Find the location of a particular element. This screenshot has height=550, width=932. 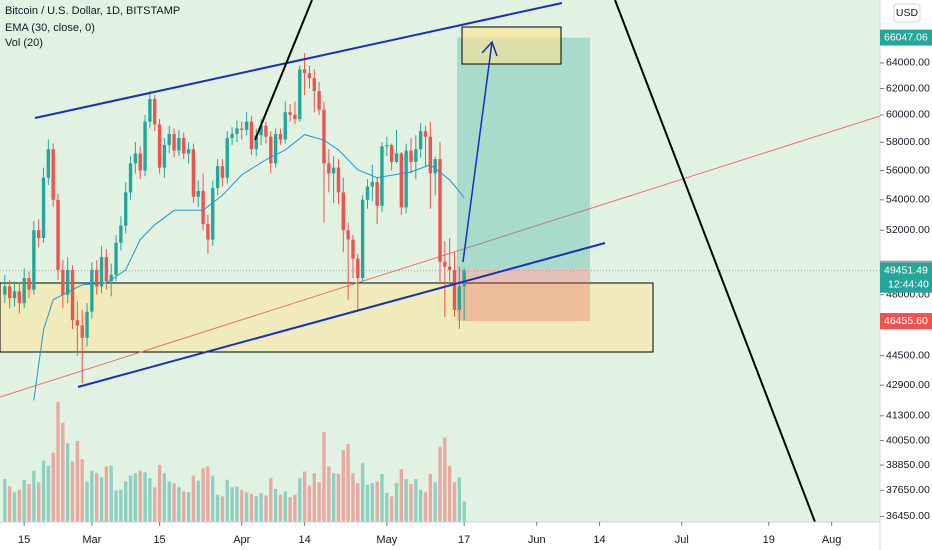

y-tick-label: 62000.00 is located at coordinates (908, 88).